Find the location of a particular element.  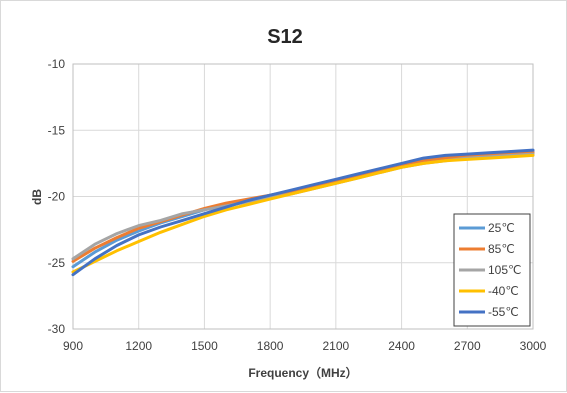

chart-title: S12 is located at coordinates (285, 37).